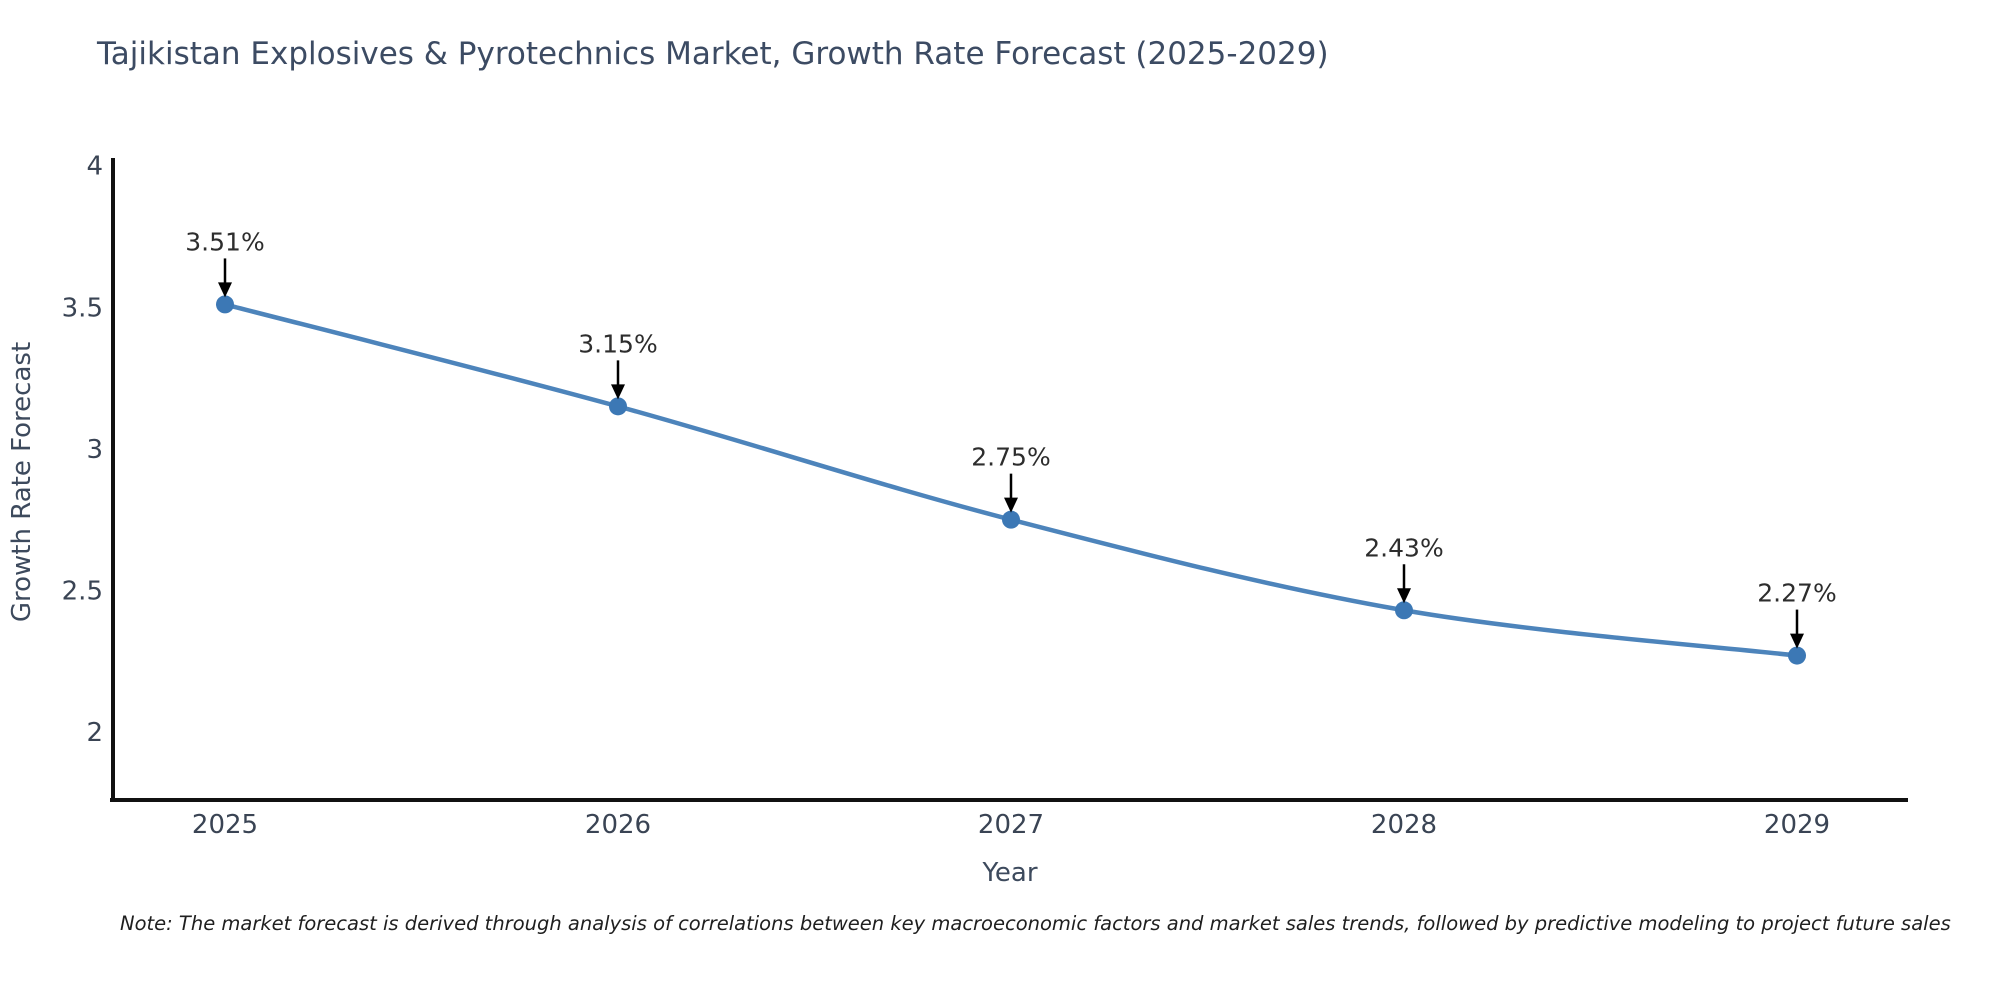  What do you see at coordinates (82, 591) in the screenshot?
I see `y-tick-label: 2.5` at bounding box center [82, 591].